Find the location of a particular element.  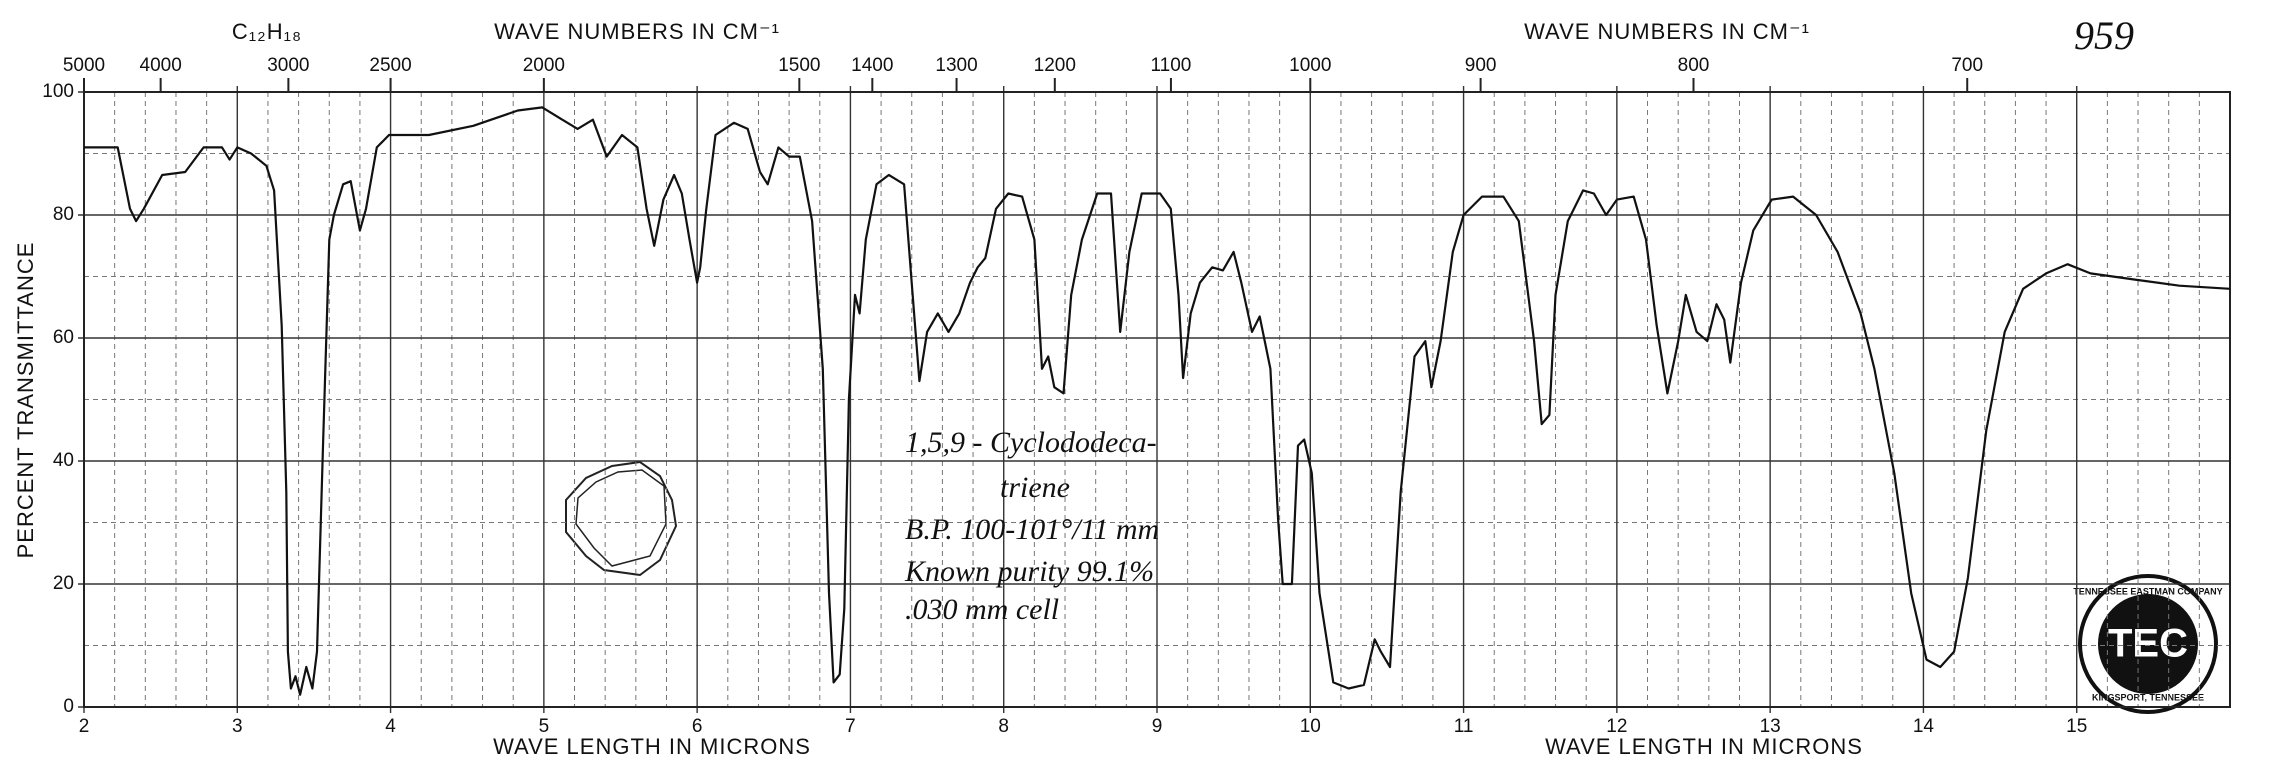

x-tick-label: 2 is located at coordinates (84, 726).